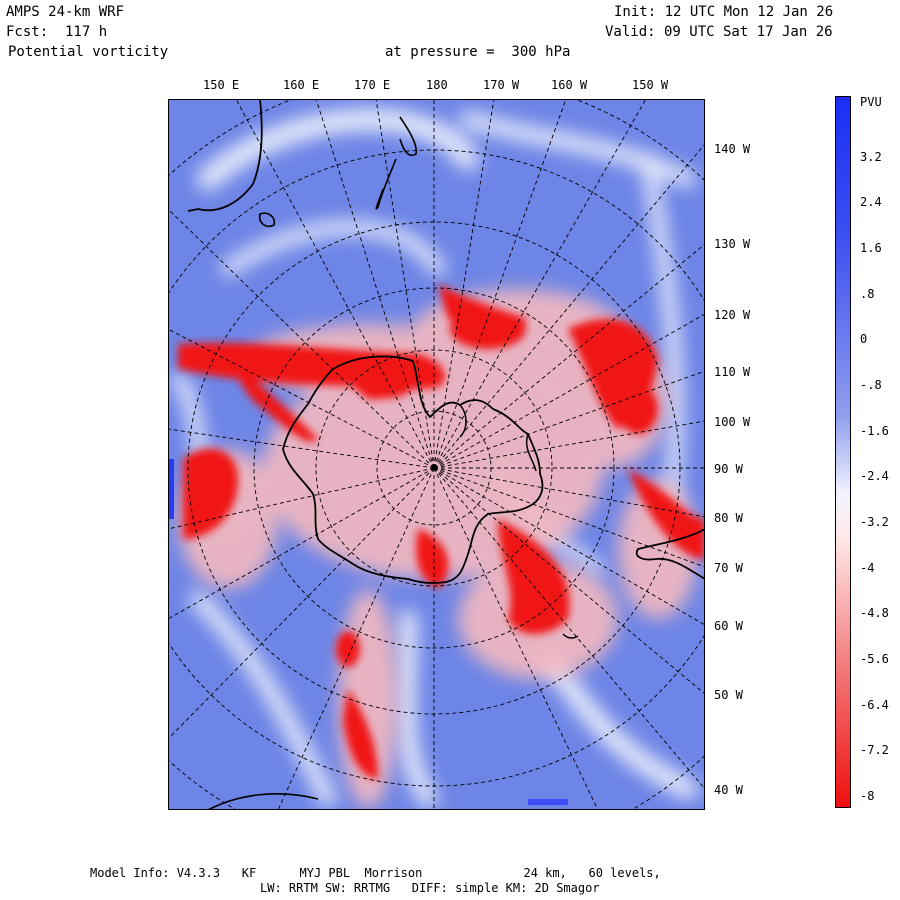 The width and height of the screenshot is (900, 900). I want to click on lon-label-right: 130 W, so click(732, 244).